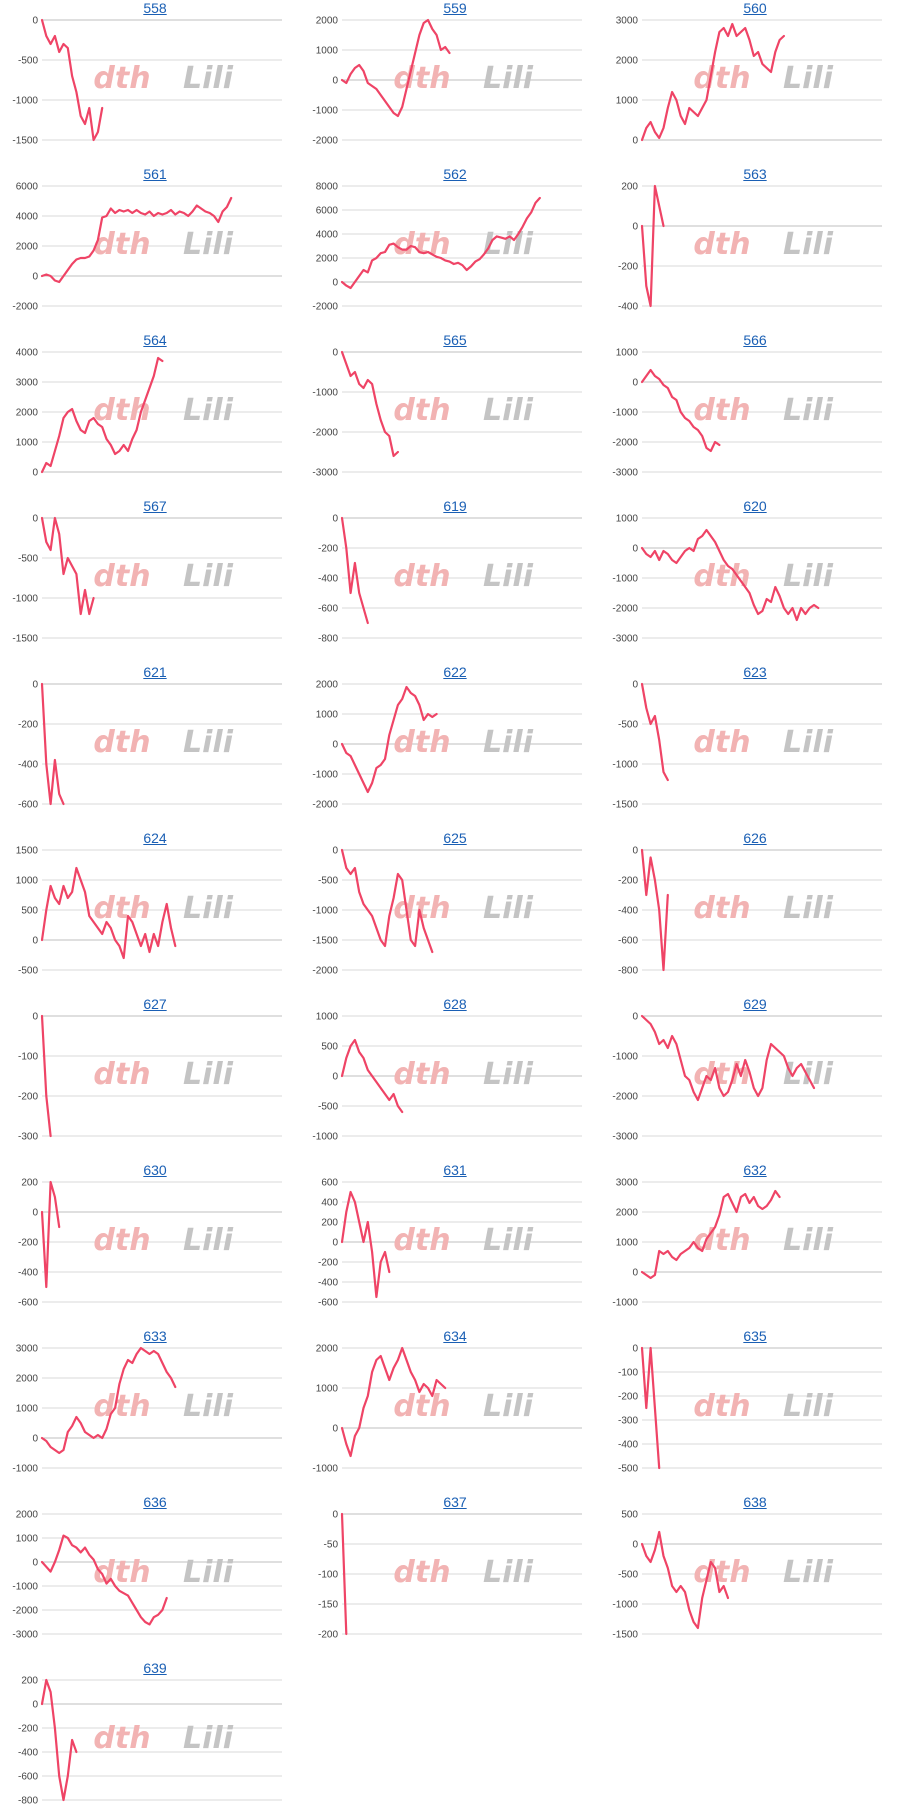 Image resolution: width=900 pixels, height=1820 pixels. What do you see at coordinates (155, 1170) in the screenshot?
I see `chart-title-link: 630` at bounding box center [155, 1170].